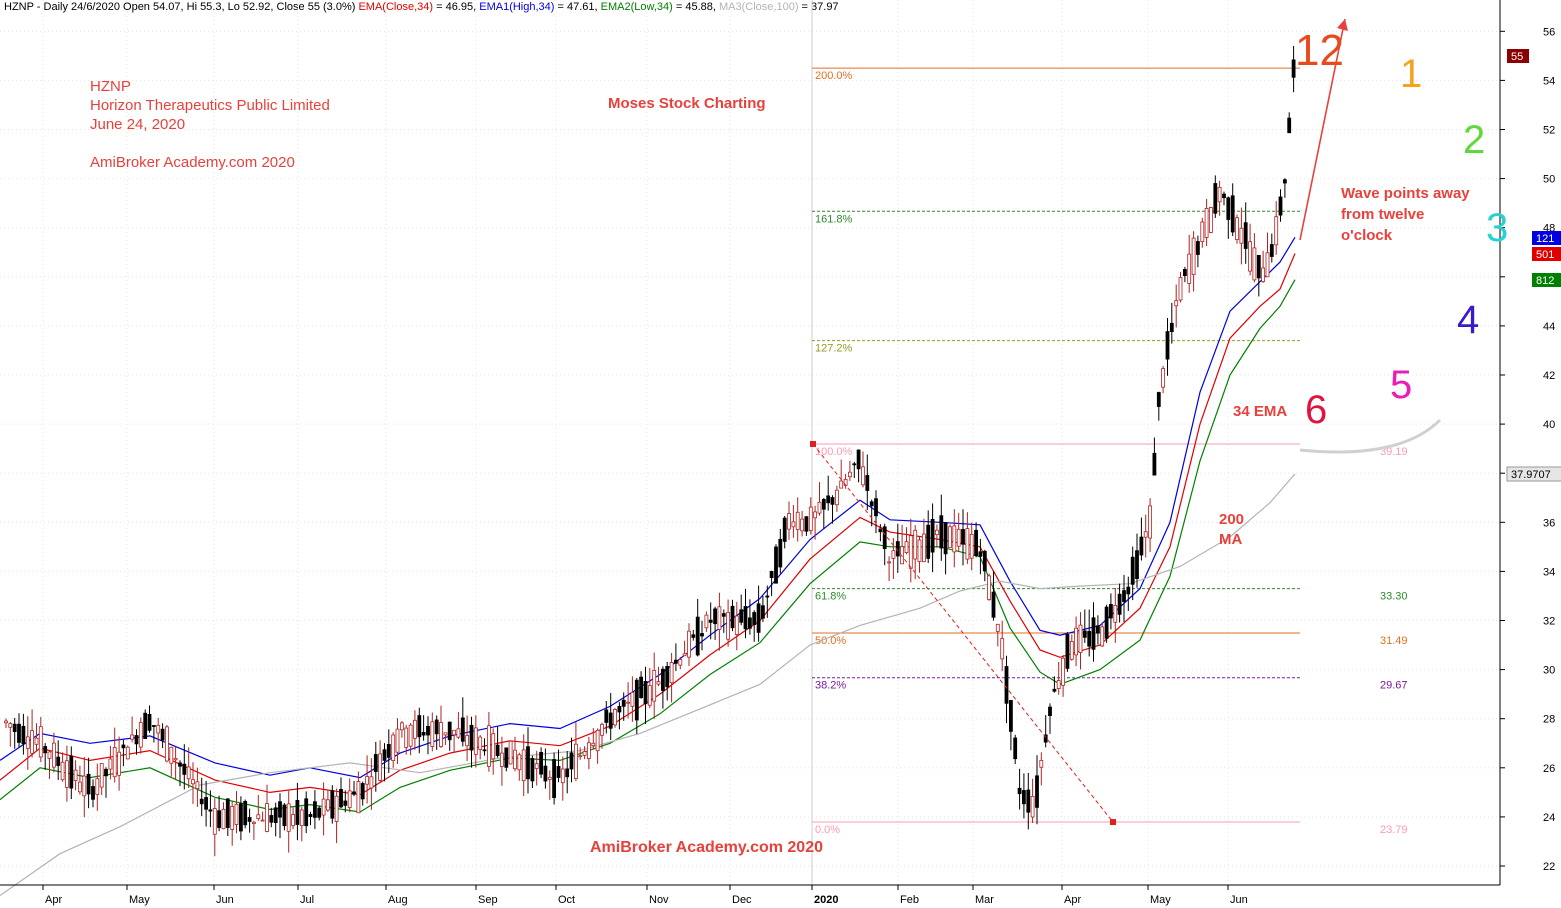 This screenshot has width=1561, height=908. What do you see at coordinates (138, 124) in the screenshot?
I see `date-note: June 24, 2020` at bounding box center [138, 124].